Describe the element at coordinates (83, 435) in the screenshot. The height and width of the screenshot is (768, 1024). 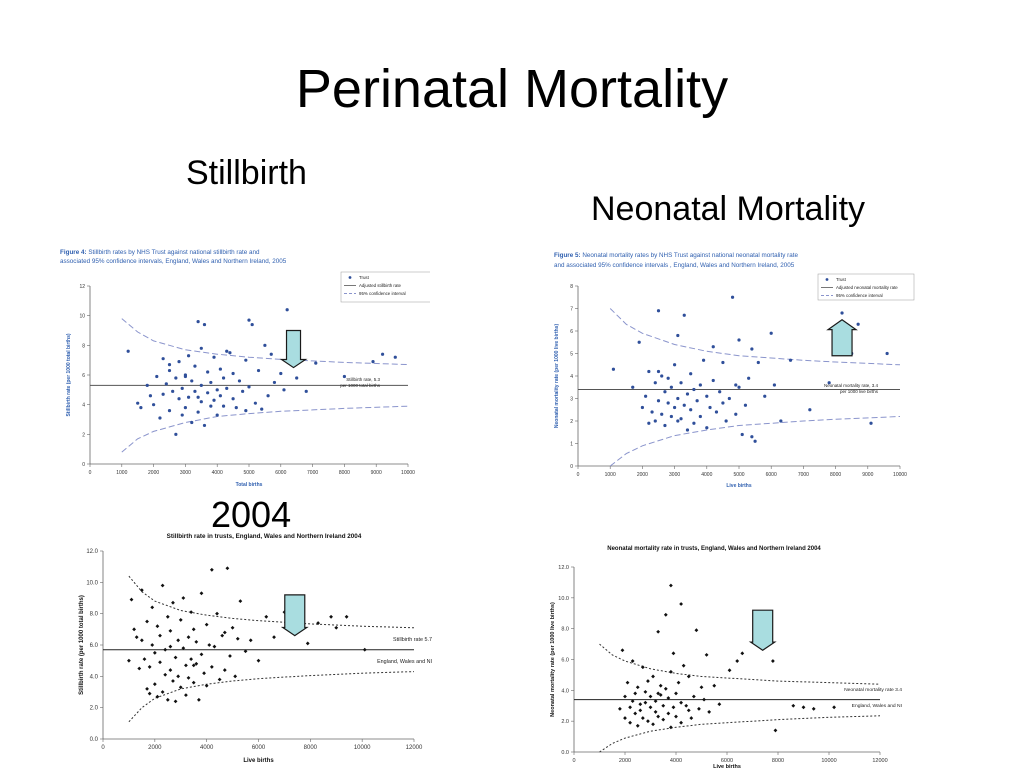
I see `y-tick-label: 2` at that location.